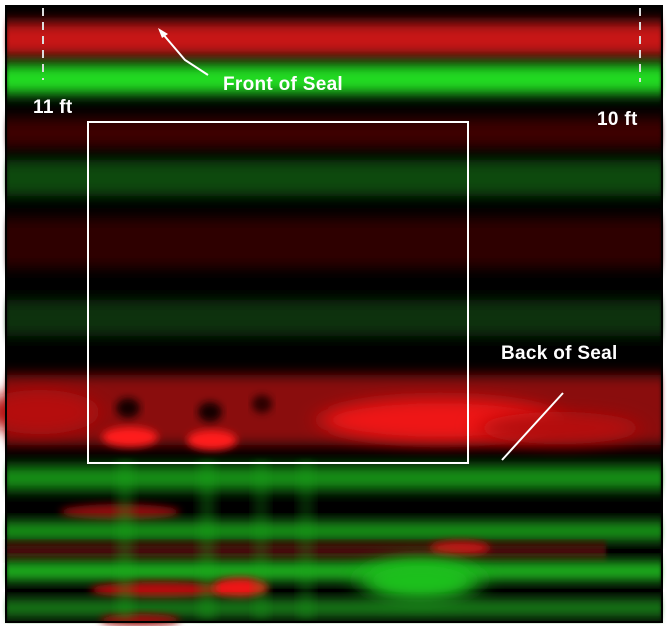 This screenshot has height=626, width=668. I want to click on back-of-seal-label: Back of Seal, so click(559, 353).